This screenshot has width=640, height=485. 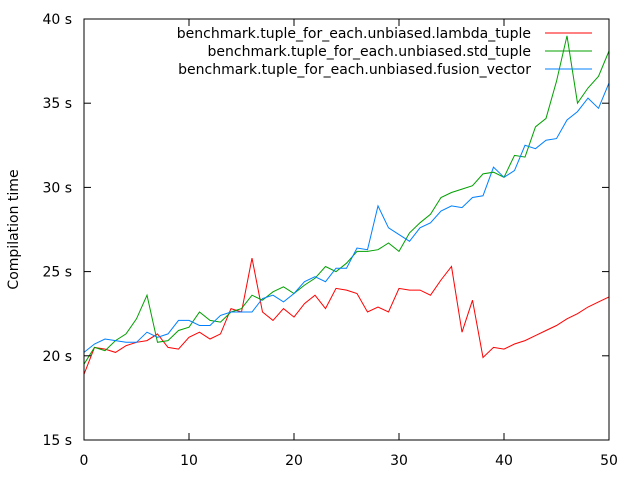 What do you see at coordinates (57, 188) in the screenshot?
I see `y-tick-label: 30 s` at bounding box center [57, 188].